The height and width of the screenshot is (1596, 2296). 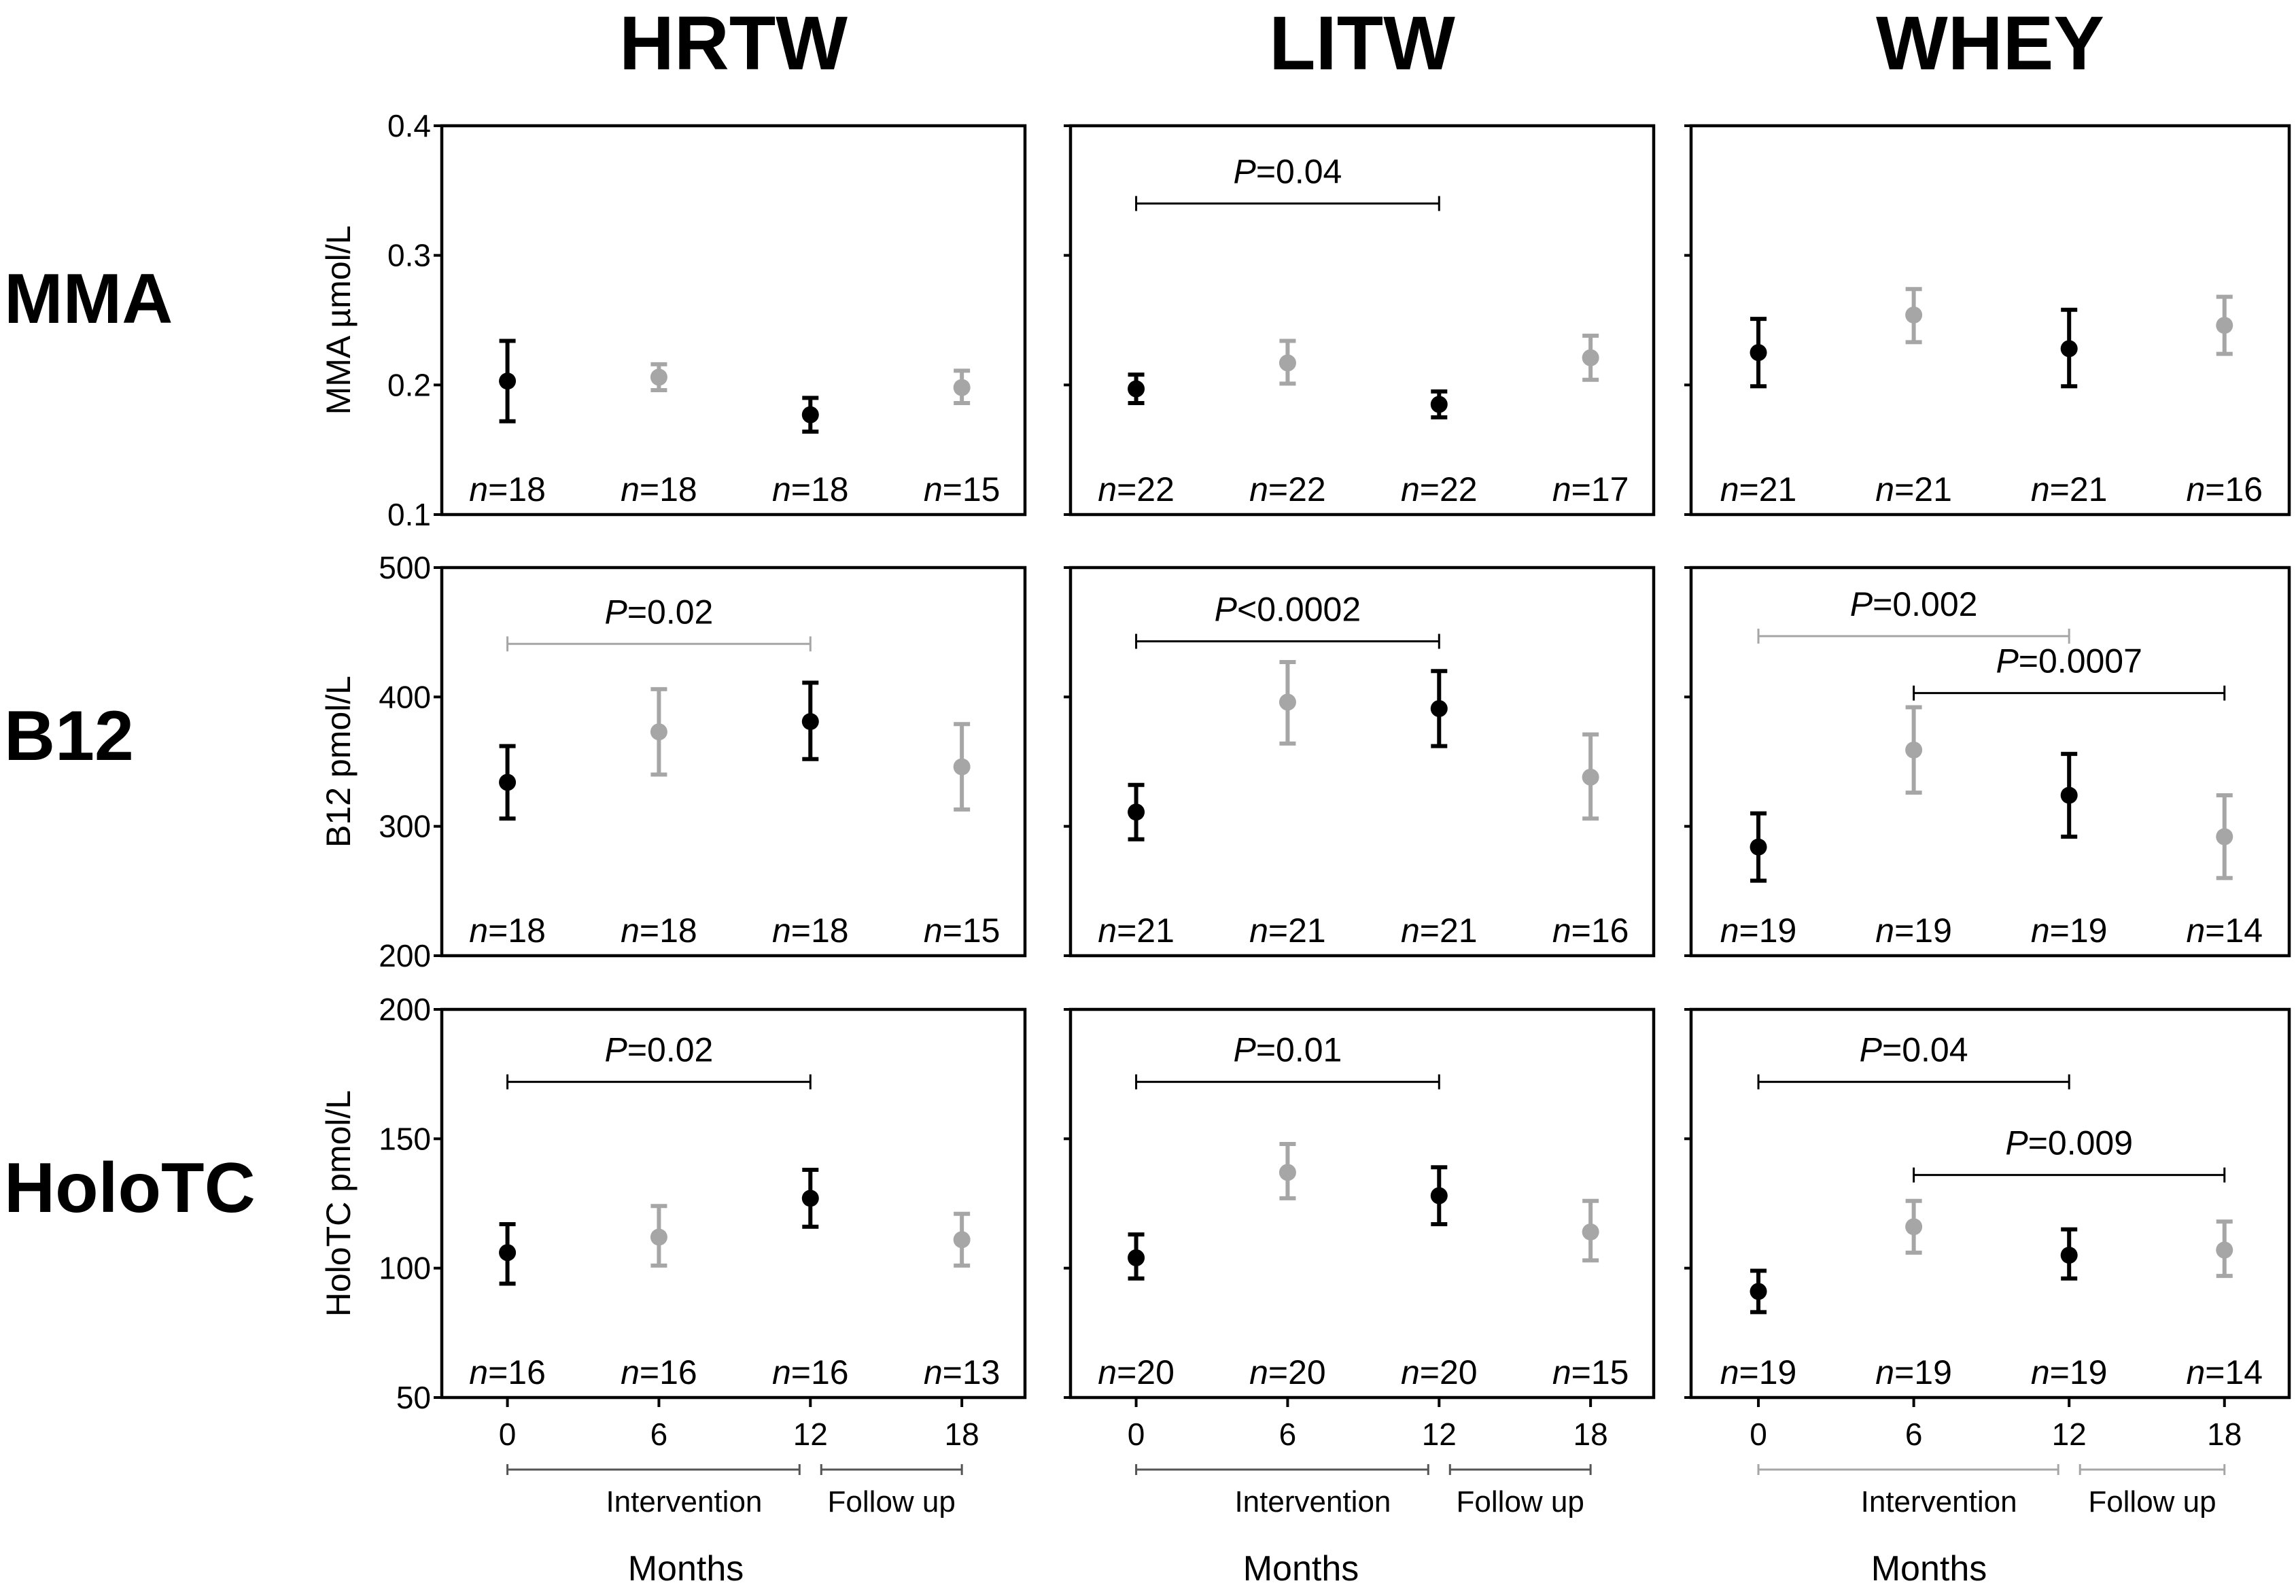 I want to click on x-tick-label: 6, so click(x=659, y=1434).